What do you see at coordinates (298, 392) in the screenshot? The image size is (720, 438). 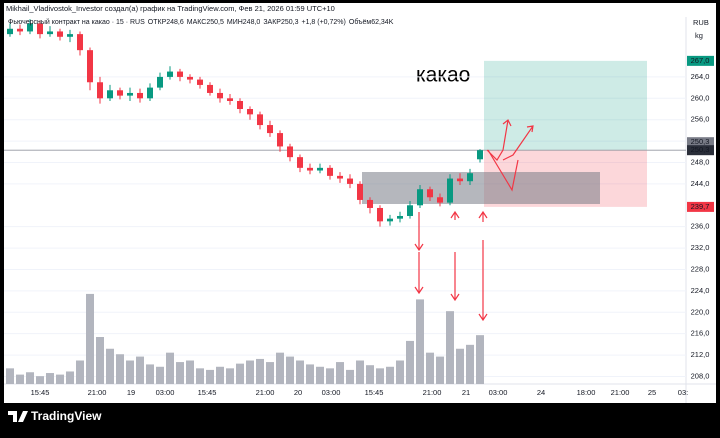 I see `x-tick-label: 20` at bounding box center [298, 392].